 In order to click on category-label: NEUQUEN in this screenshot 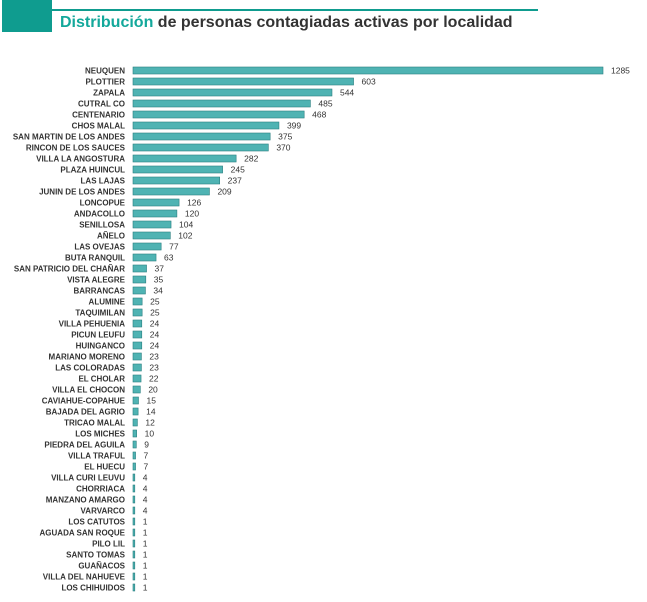, I will do `click(105, 71)`.